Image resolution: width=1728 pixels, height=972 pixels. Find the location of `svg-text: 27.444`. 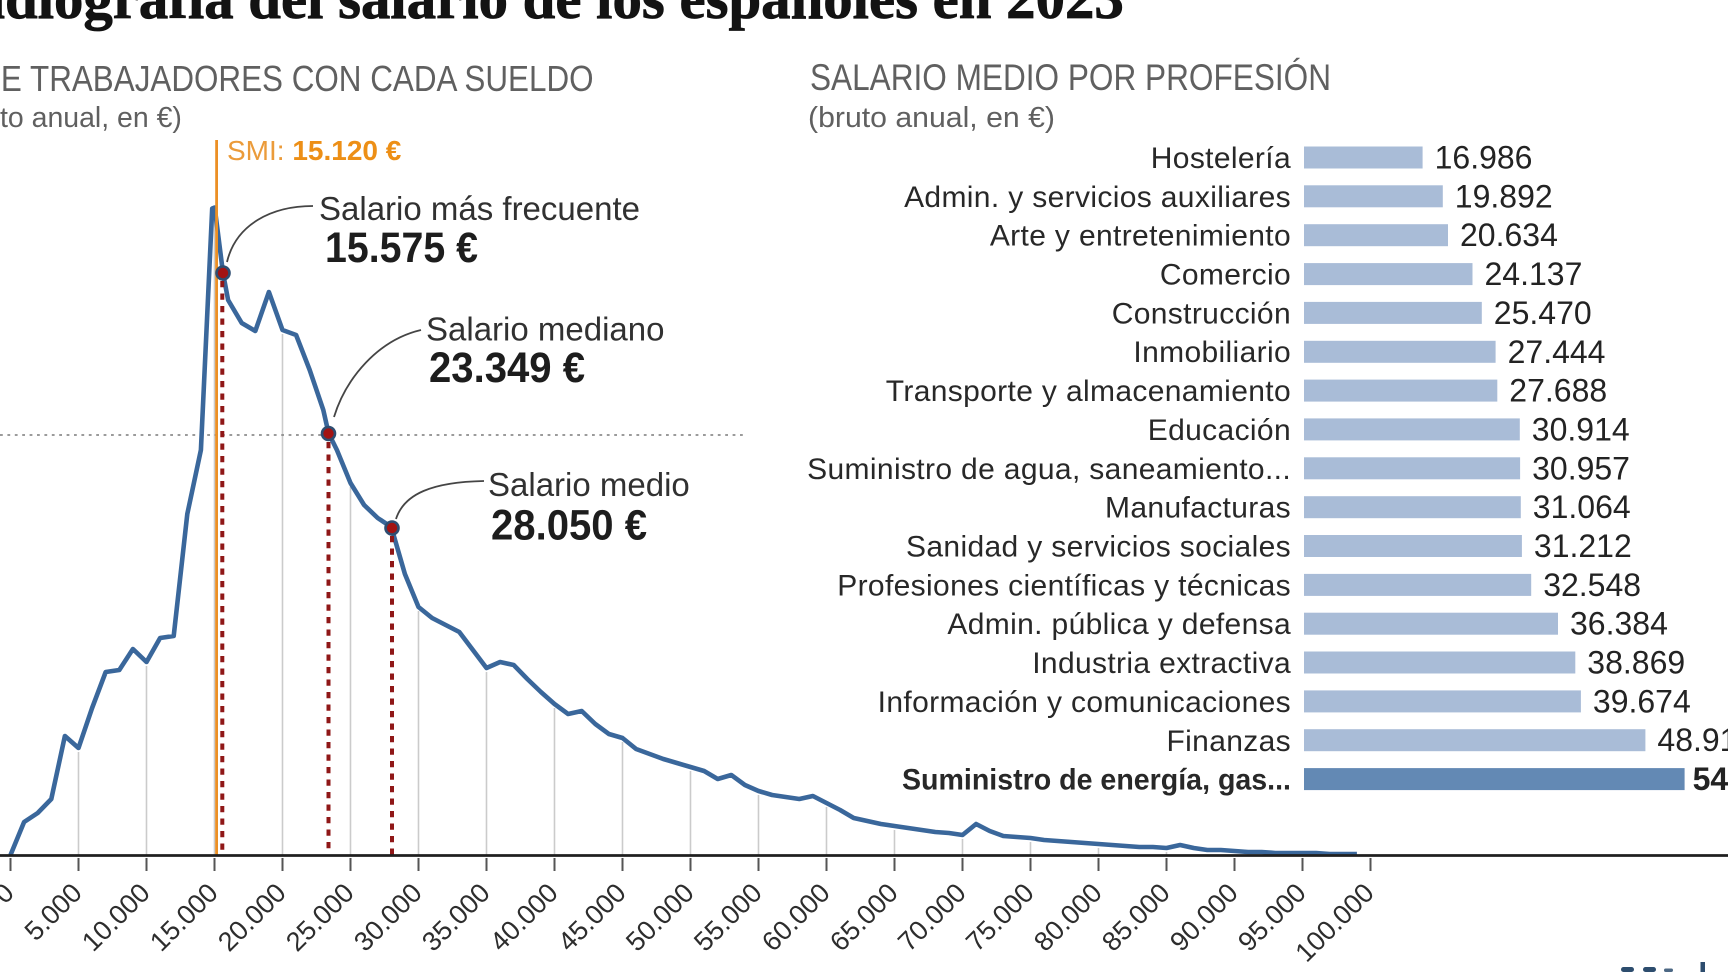

svg-text: 27.444 is located at coordinates (1557, 352).